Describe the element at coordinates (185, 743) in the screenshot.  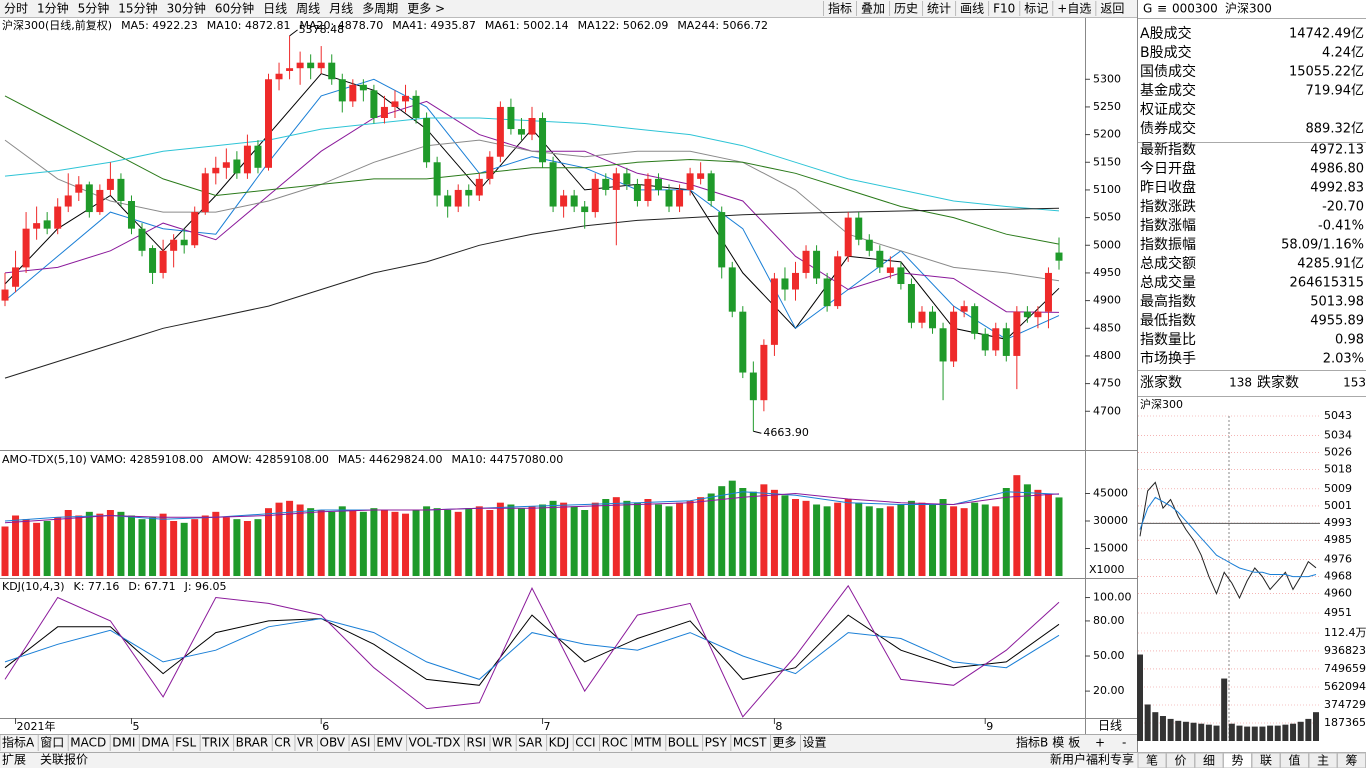
I see `indicator-tab: FSL` at that location.